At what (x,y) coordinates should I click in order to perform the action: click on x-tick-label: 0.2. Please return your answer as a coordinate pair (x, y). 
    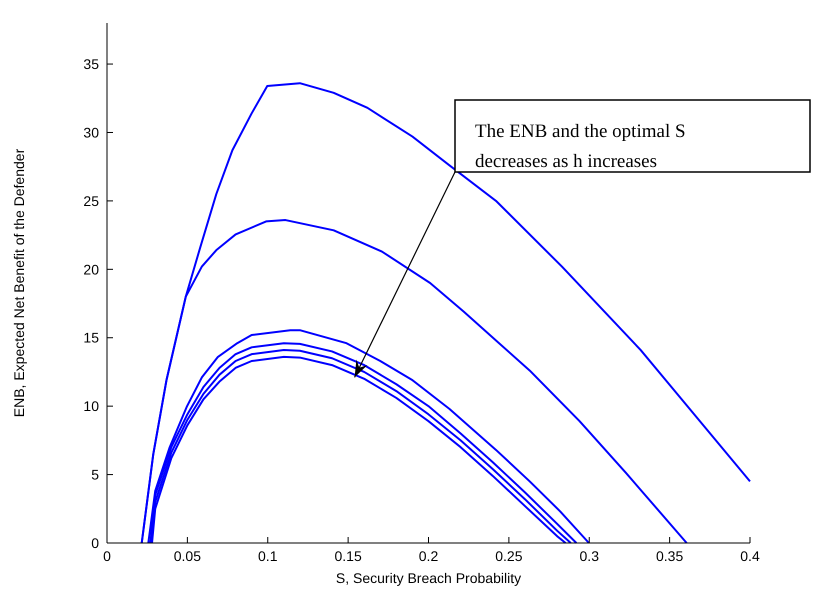
    Looking at the image, I should click on (428, 556).